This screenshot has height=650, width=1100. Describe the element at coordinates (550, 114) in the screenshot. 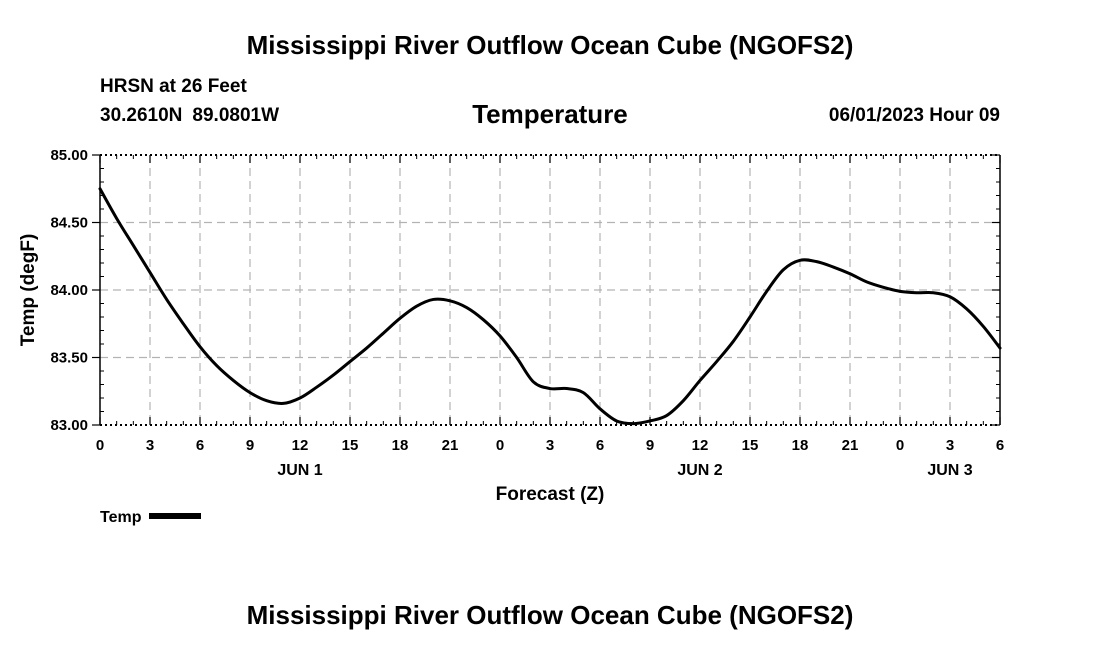

I see `chart-subtitle: Temperature` at that location.